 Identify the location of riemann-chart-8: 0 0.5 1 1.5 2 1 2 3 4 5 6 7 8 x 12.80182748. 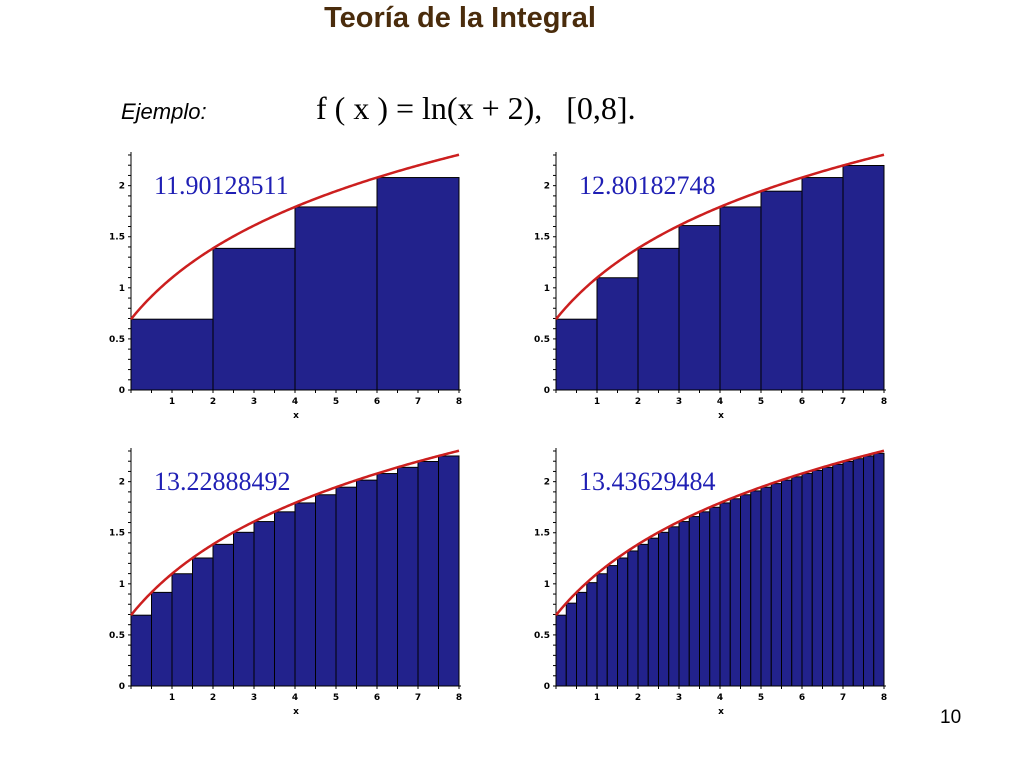
(710, 286).